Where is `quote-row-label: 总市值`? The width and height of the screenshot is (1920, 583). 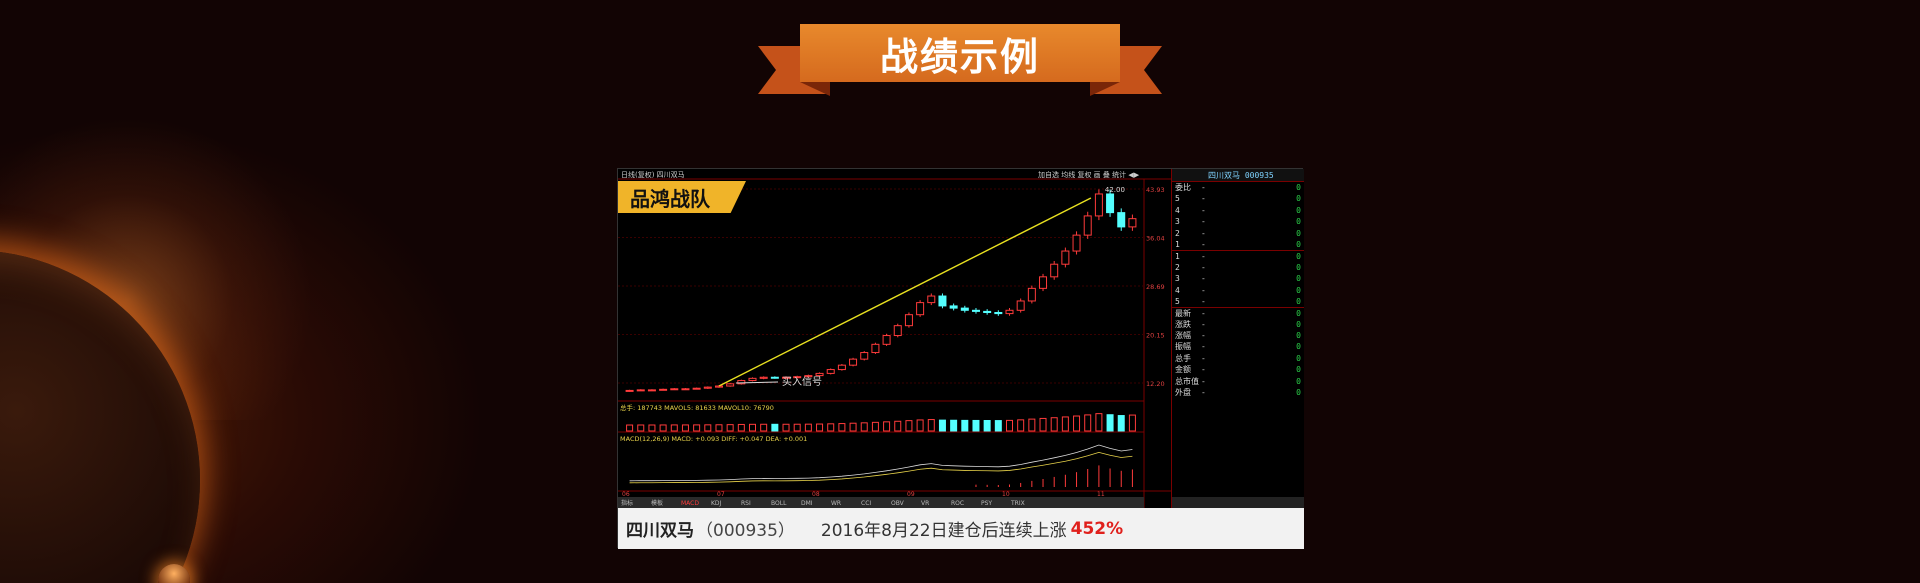
quote-row-label: 总市值 is located at coordinates (1187, 381).